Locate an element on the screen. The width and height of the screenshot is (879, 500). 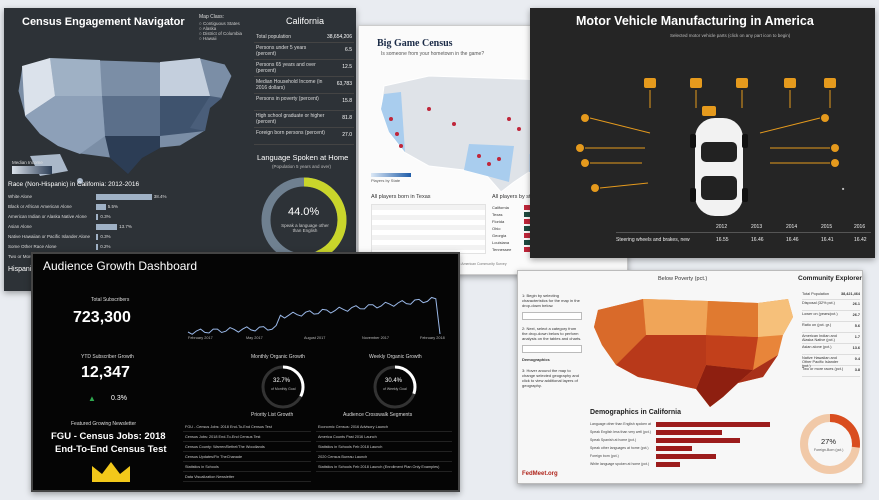
language-subtitle: (Population 5 years and over) is located at coordinates (302, 166).